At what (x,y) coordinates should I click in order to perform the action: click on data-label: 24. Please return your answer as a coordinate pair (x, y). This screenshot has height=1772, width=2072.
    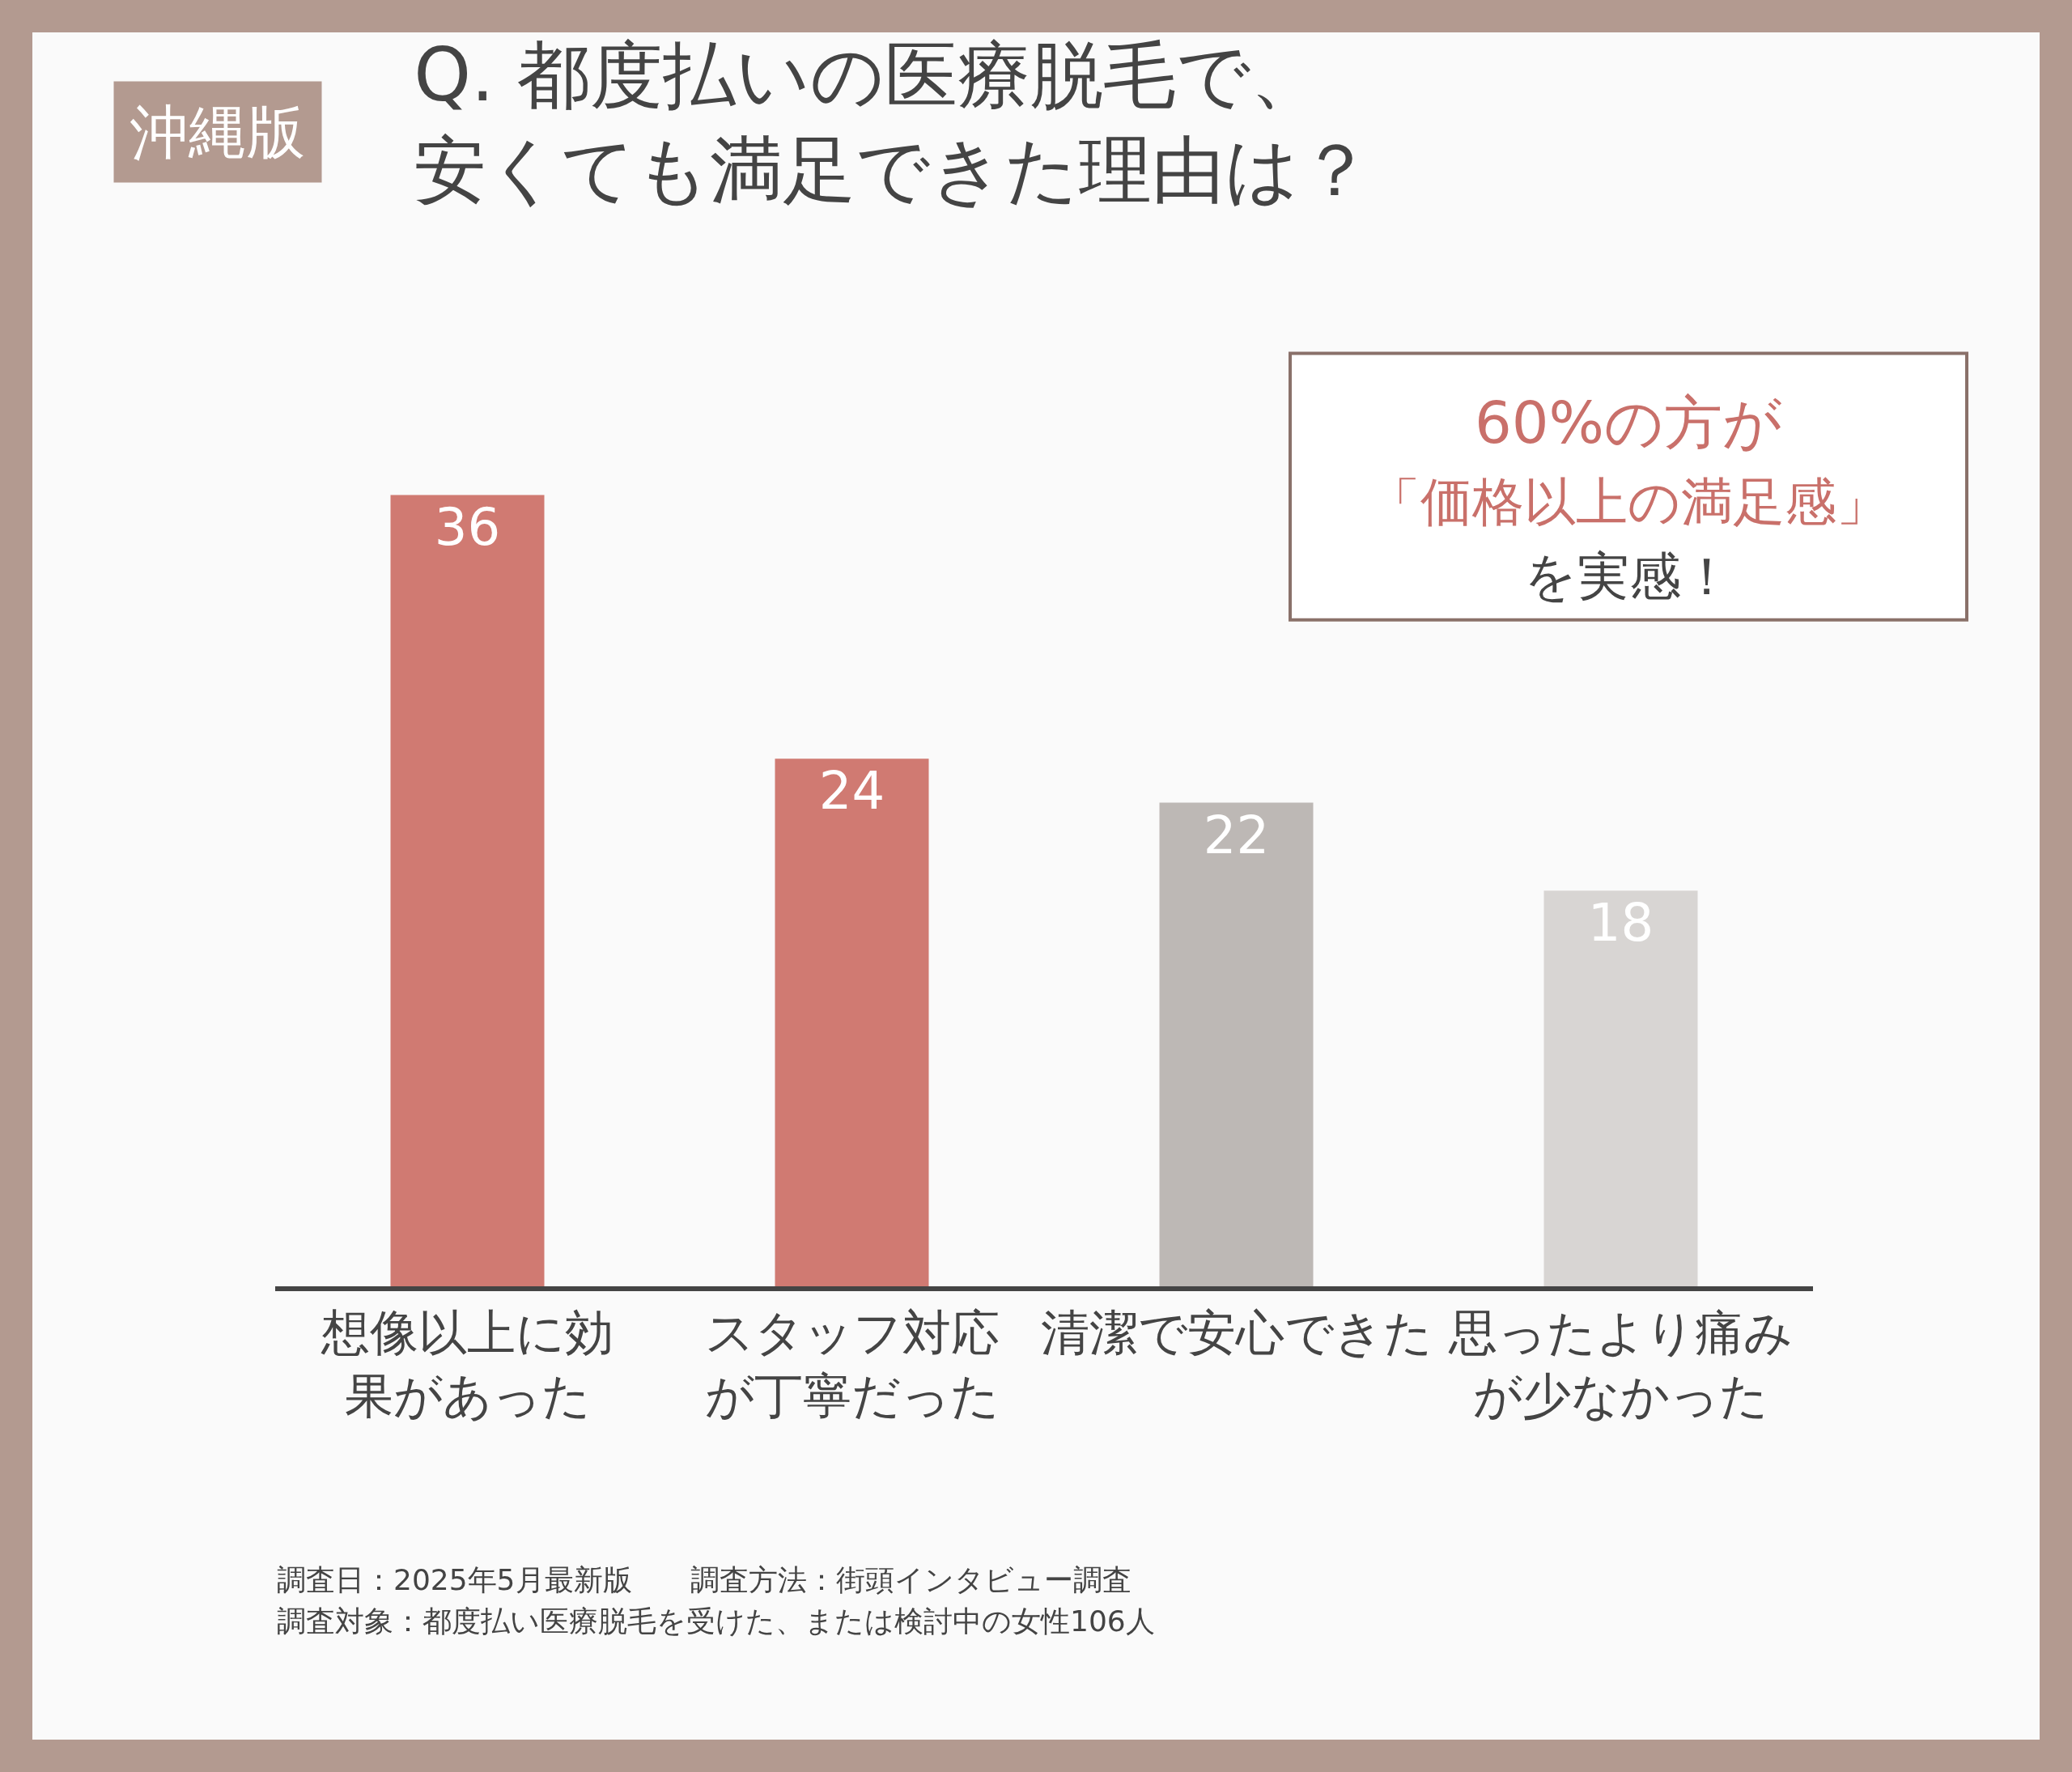
    Looking at the image, I should click on (851, 792).